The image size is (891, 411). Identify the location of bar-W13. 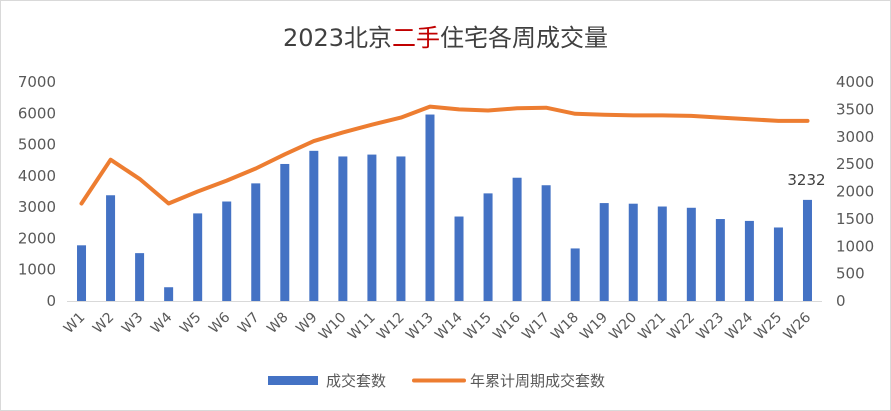
(430, 207).